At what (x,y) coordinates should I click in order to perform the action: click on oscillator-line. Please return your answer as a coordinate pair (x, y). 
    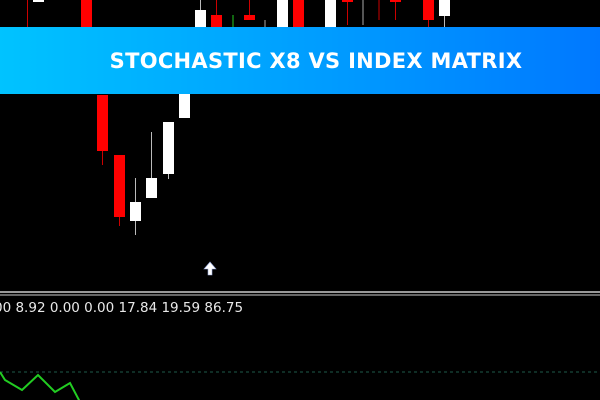
    Looking at the image, I should click on (40, 385).